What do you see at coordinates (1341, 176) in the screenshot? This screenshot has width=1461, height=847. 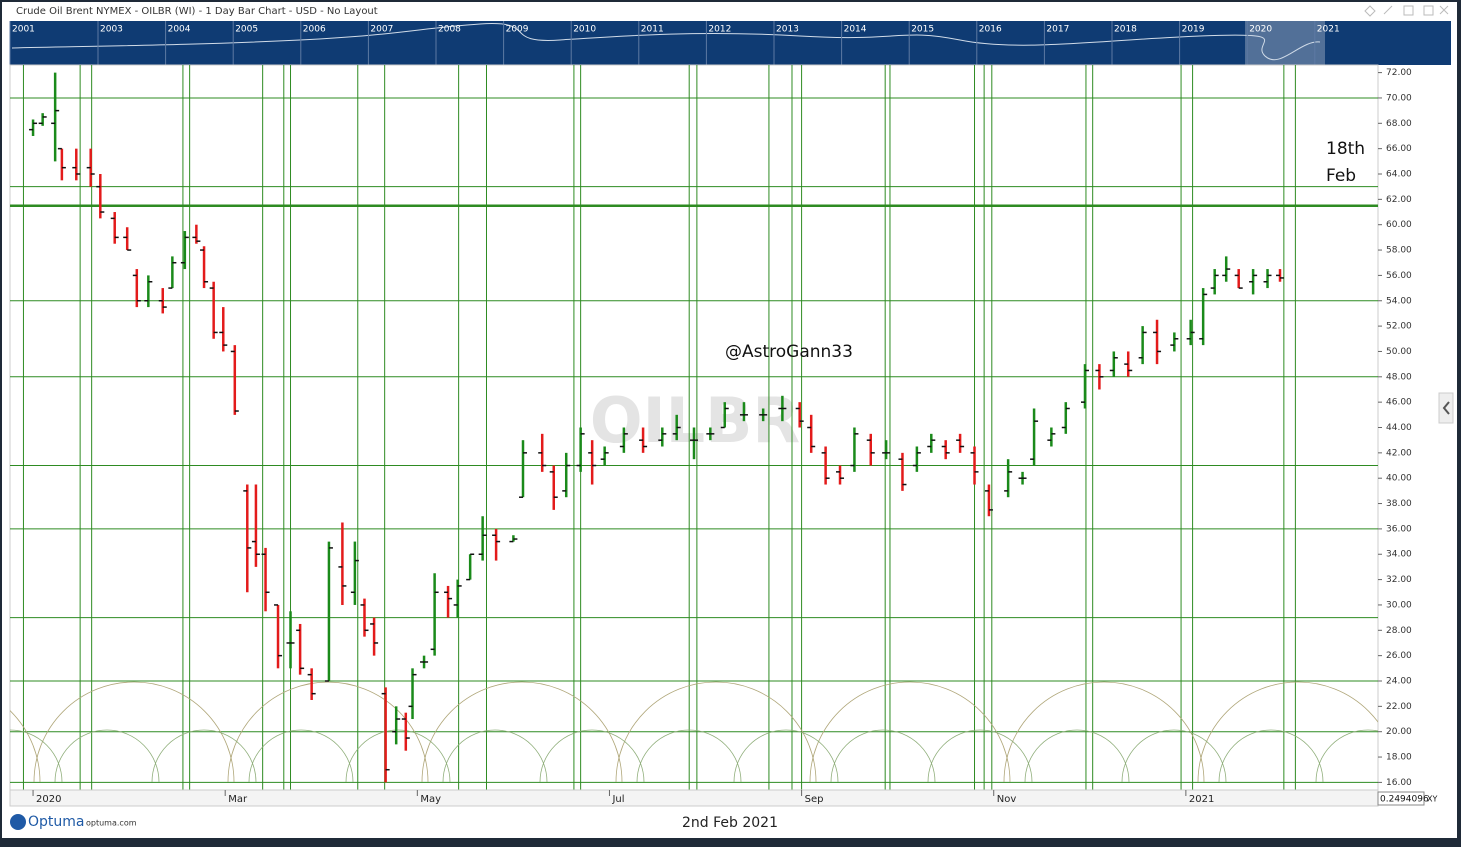 I see `annotation: Feb` at bounding box center [1341, 176].